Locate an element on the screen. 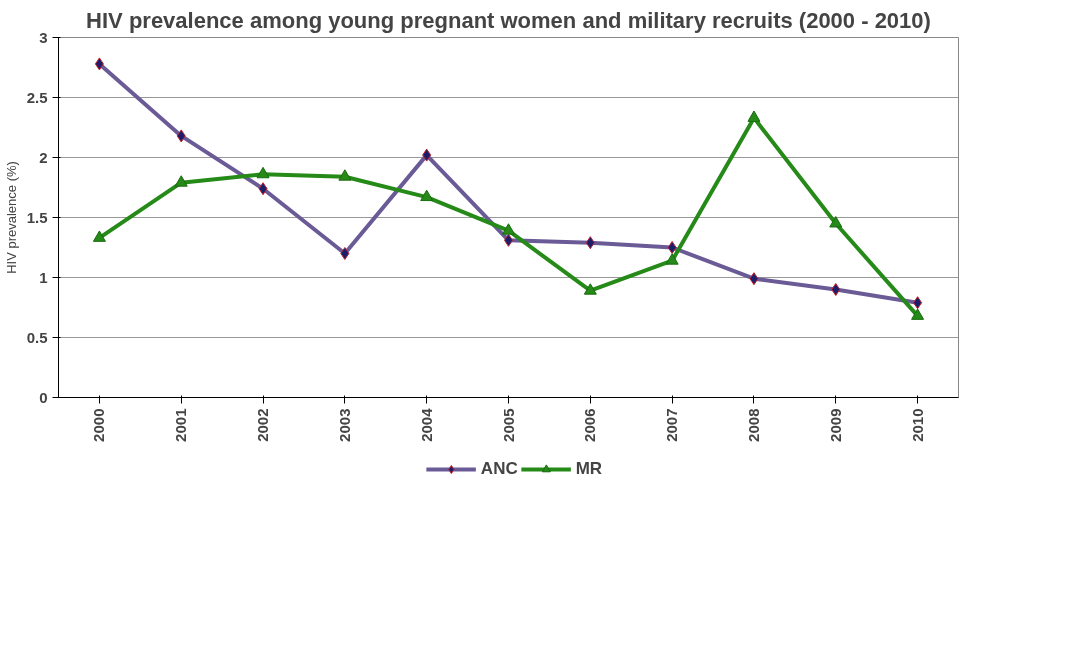  y-tick-label: 2 is located at coordinates (43, 157).